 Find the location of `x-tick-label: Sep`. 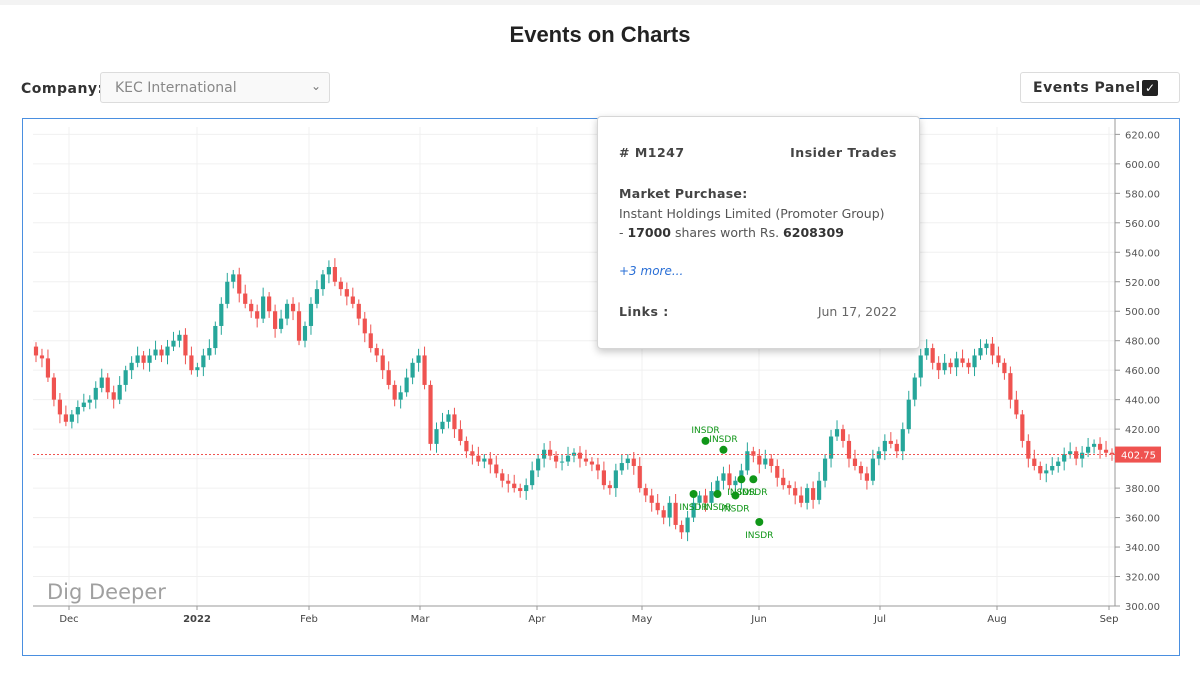

x-tick-label: Sep is located at coordinates (1109, 619).